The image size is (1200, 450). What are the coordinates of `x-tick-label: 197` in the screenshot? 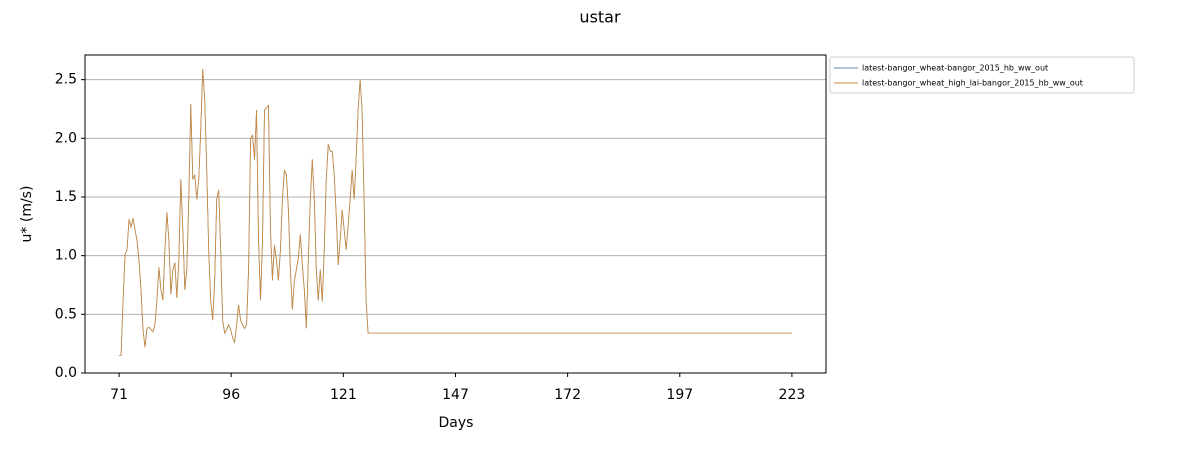 It's located at (679, 395).